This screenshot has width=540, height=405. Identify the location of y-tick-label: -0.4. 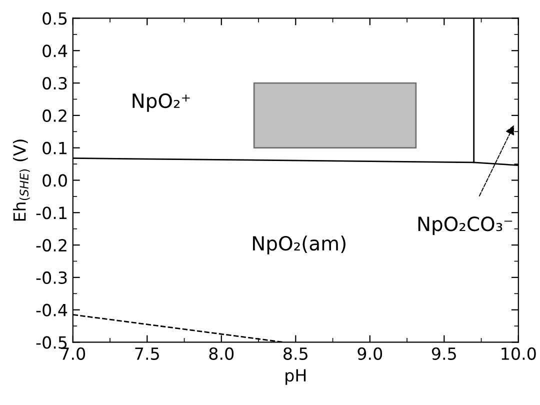
(52, 310).